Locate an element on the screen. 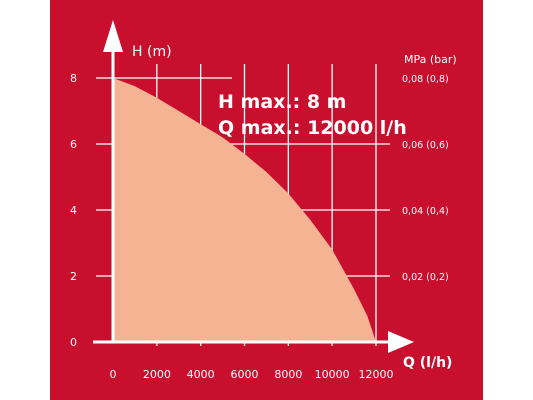  x-tick-labels: 0 2000 4000 6000 8000 10000 12000 is located at coordinates (252, 374).